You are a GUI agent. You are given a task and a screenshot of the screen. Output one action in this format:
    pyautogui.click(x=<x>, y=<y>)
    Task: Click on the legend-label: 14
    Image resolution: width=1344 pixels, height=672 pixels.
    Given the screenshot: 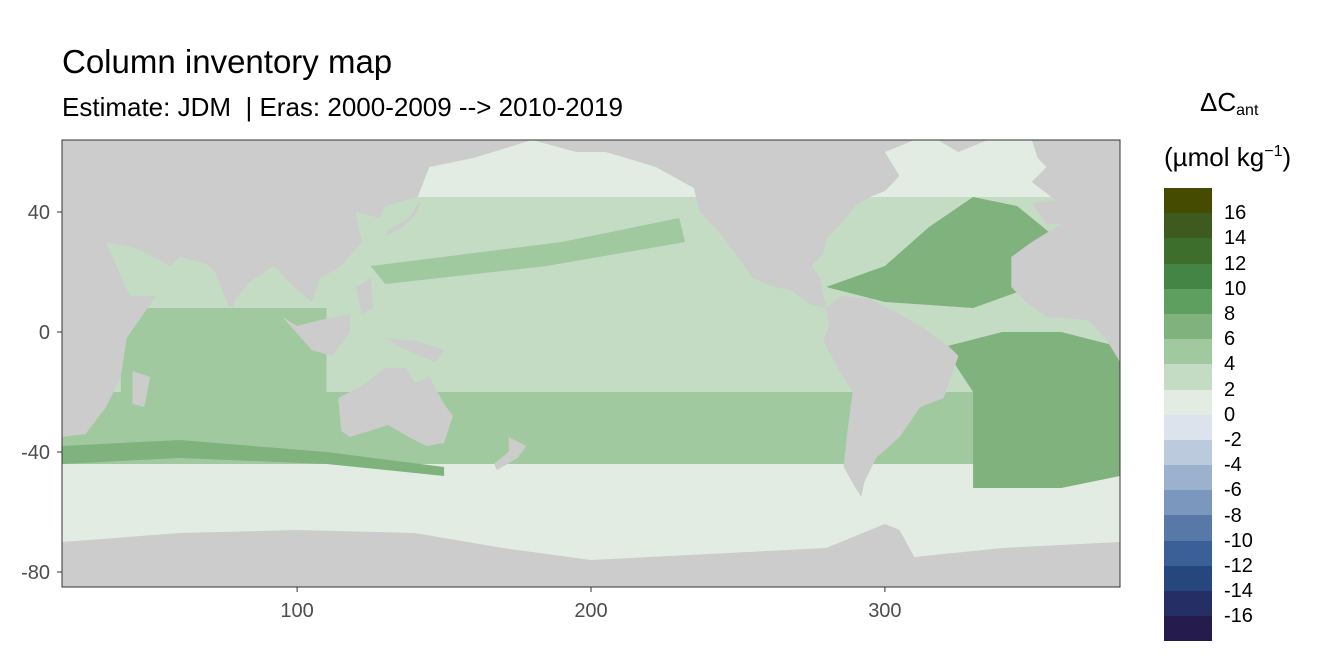 What is the action you would take?
    pyautogui.click(x=1235, y=238)
    